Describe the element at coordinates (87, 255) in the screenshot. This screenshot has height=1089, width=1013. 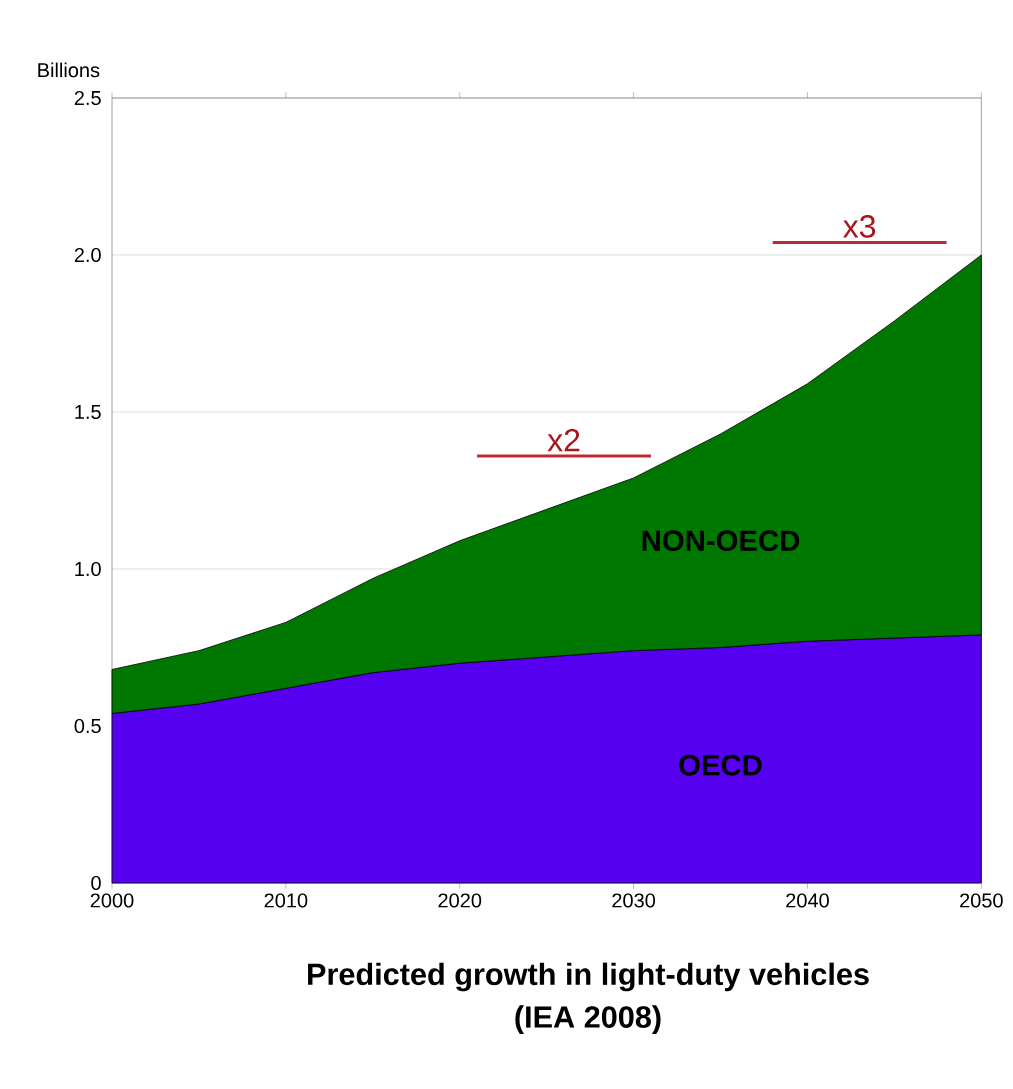
I see `y-tick-label: 2.0` at that location.